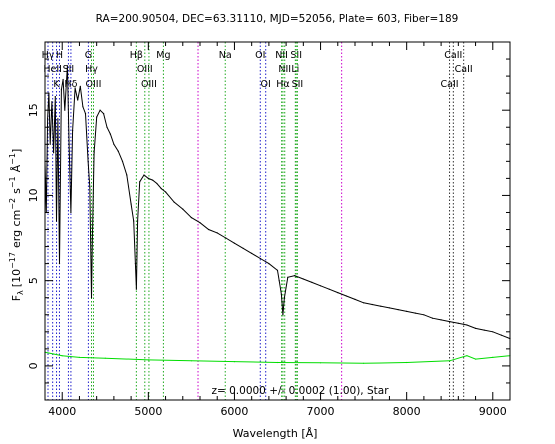 This screenshot has height=444, width=555. I want to click on spectral-line-label-19: OIII, so click(94, 84).